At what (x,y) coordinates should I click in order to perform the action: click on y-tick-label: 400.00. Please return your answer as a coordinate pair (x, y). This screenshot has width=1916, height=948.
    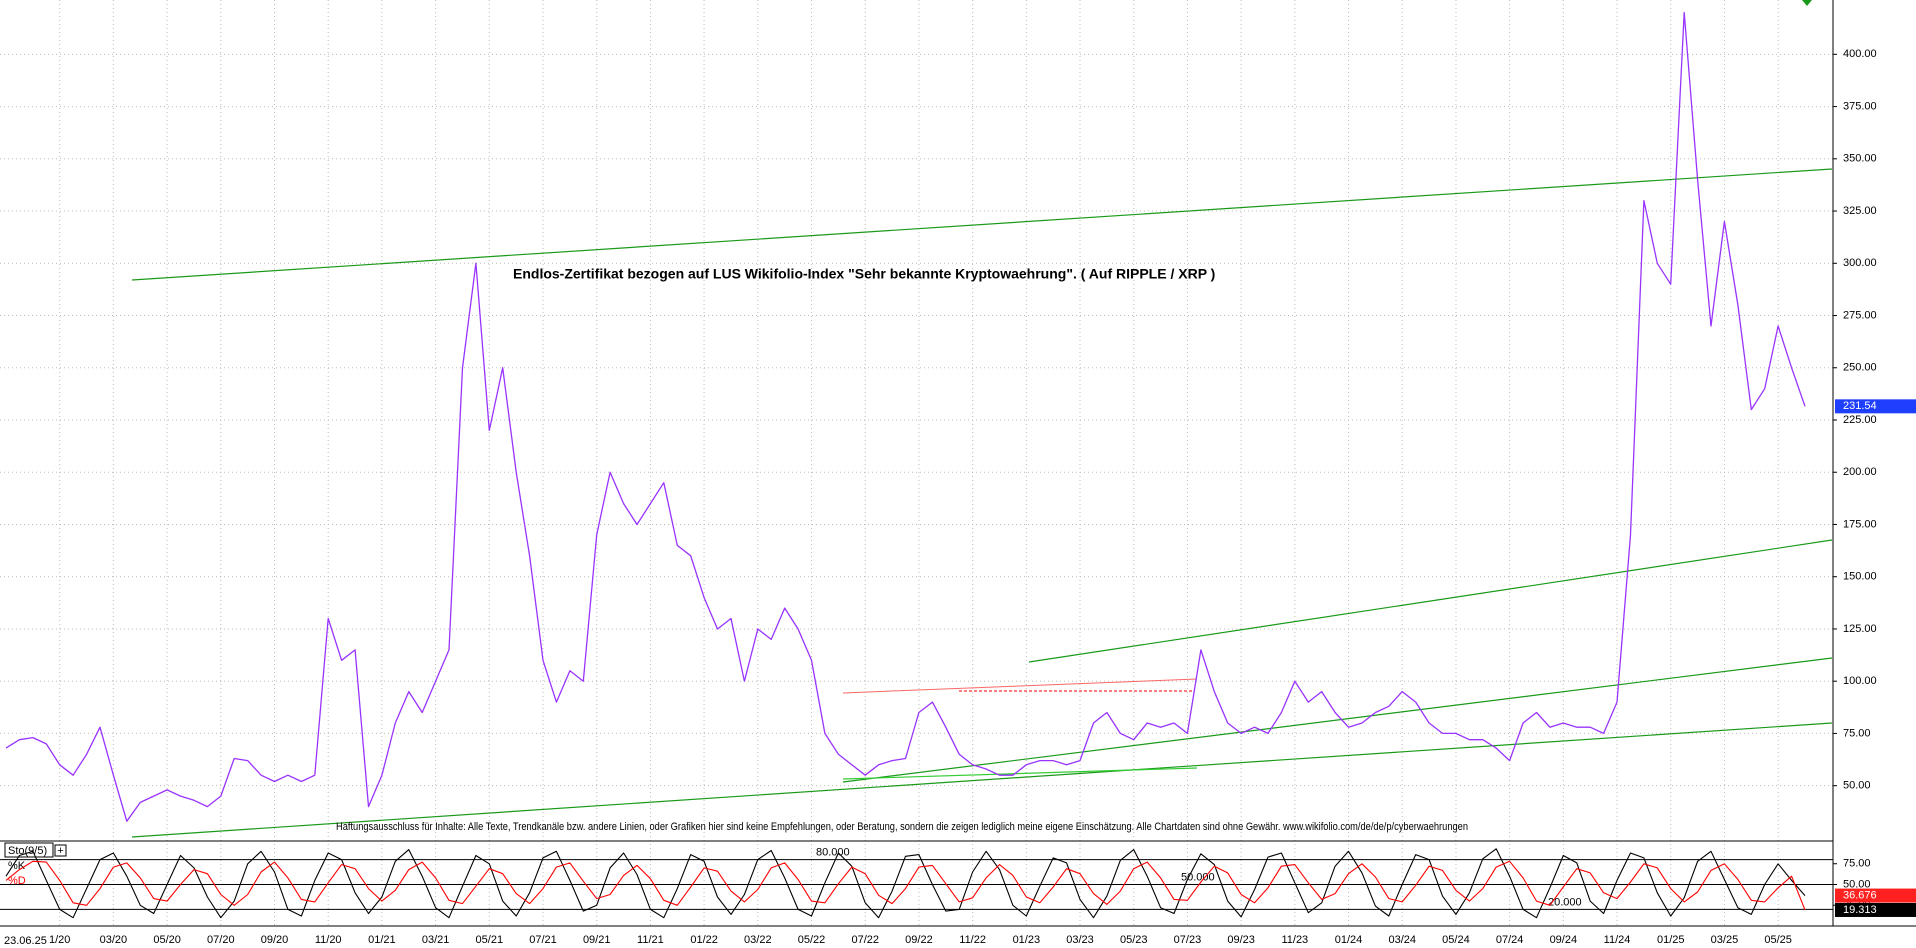
    Looking at the image, I should click on (1860, 54).